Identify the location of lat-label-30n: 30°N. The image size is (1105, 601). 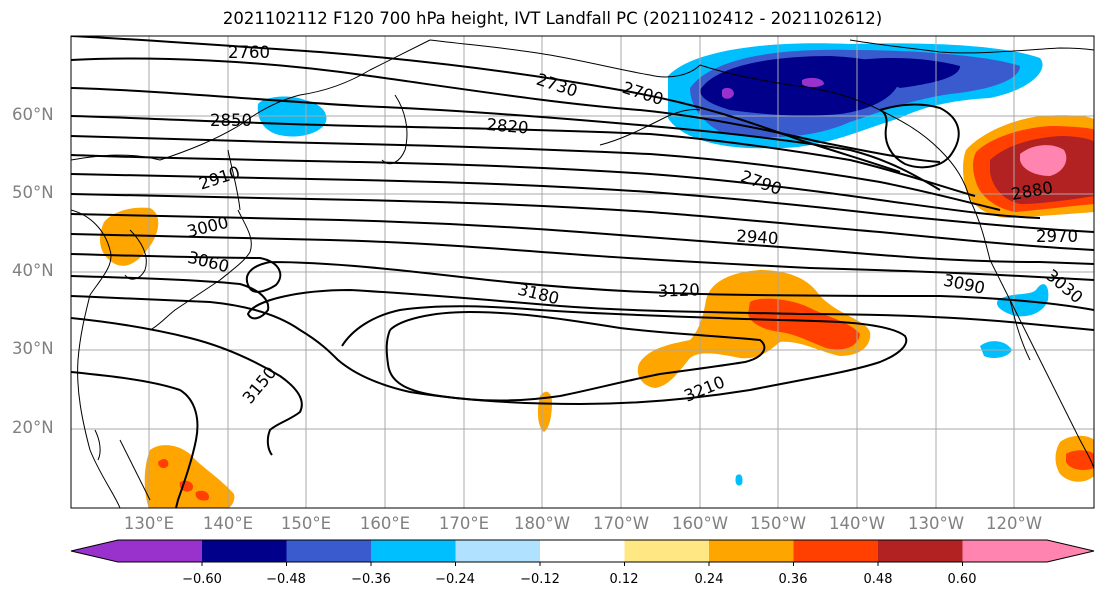
(33, 348).